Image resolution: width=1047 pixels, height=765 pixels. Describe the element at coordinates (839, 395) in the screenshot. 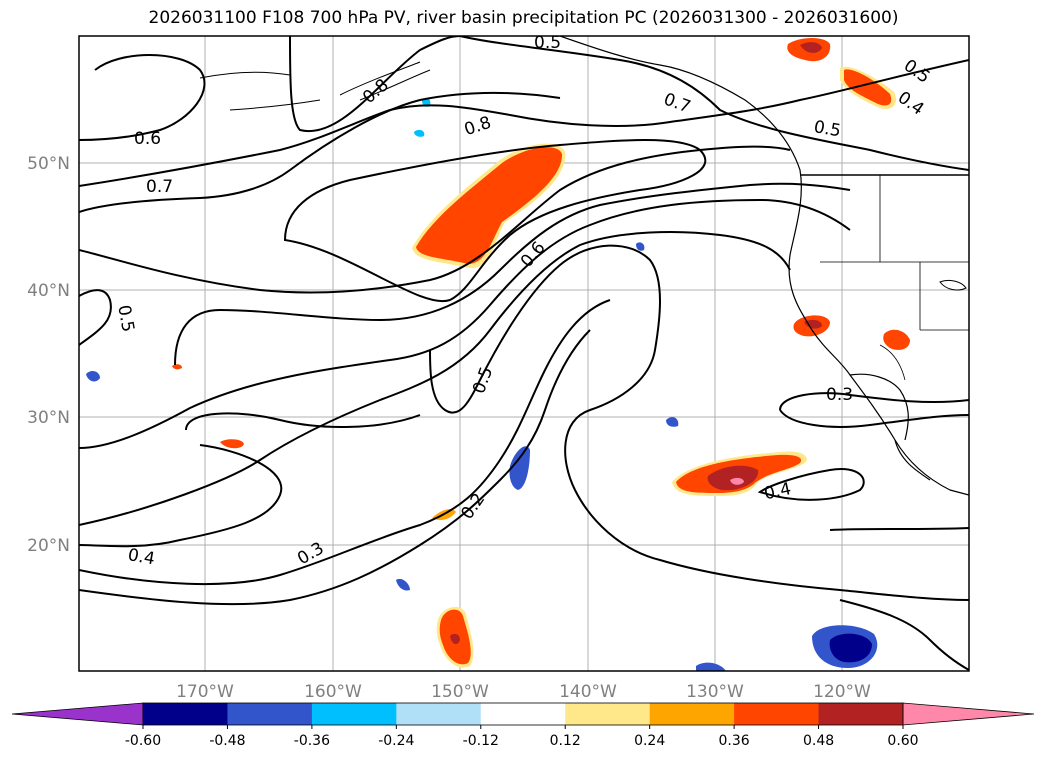

I see `contour-label: 0.3` at that location.